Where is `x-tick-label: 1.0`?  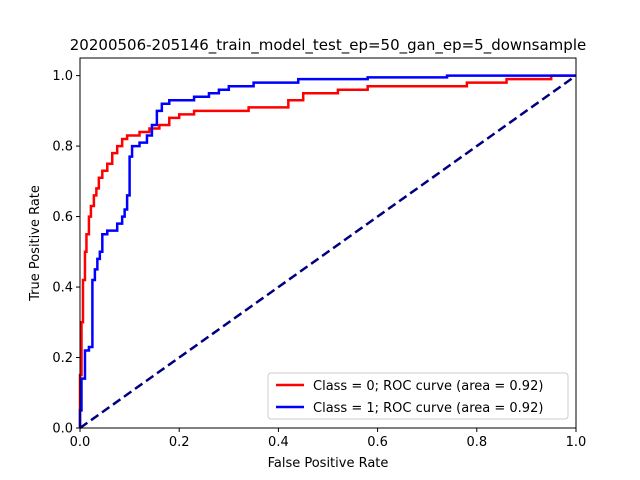
x-tick-label: 1.0 is located at coordinates (576, 442).